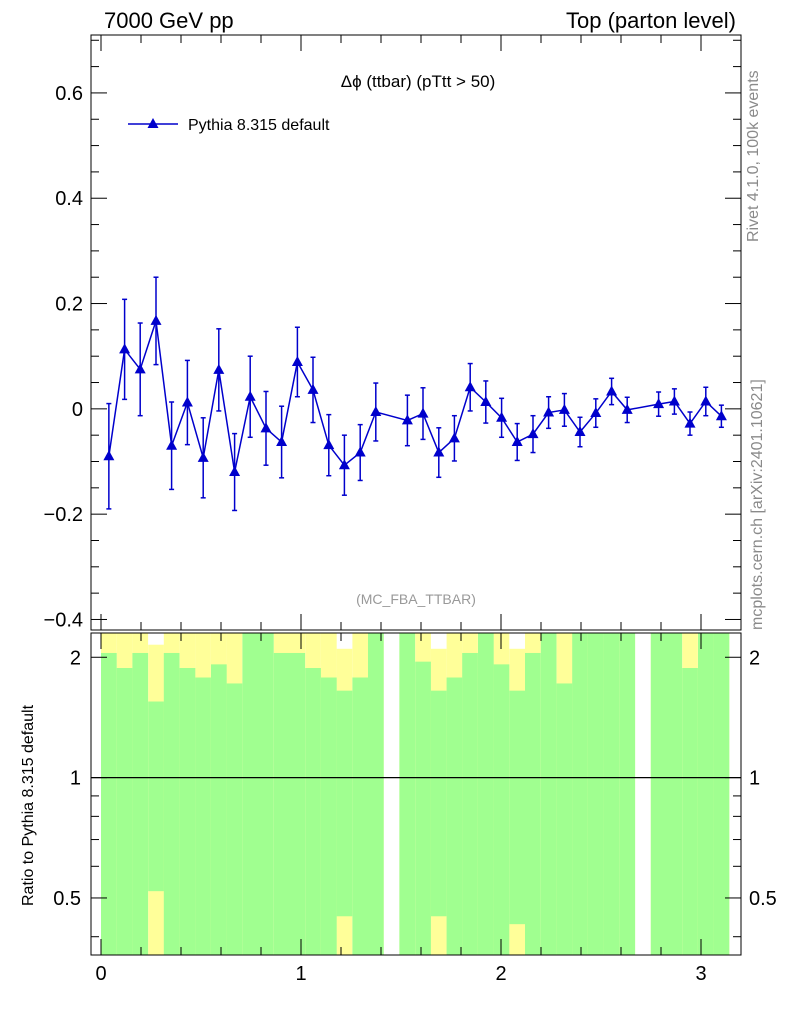  What do you see at coordinates (418, 81) in the screenshot?
I see `chart-title: Δϕ (ttbar) (pTtt > 50)` at bounding box center [418, 81].